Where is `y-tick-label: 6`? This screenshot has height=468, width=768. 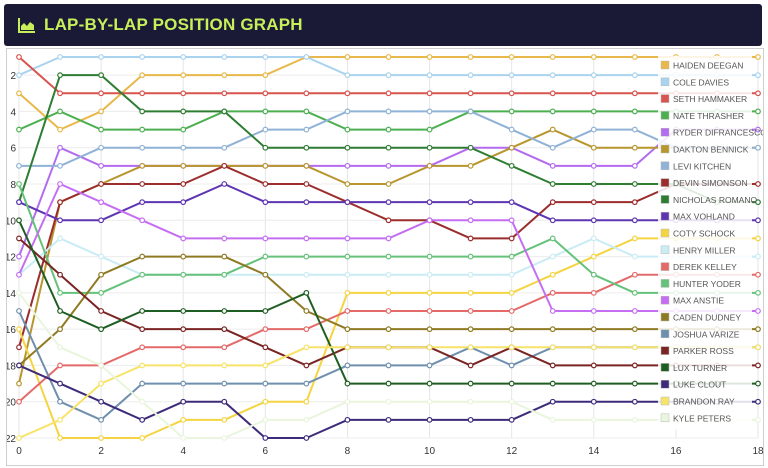 y-tick-label: 6 is located at coordinates (13, 149).